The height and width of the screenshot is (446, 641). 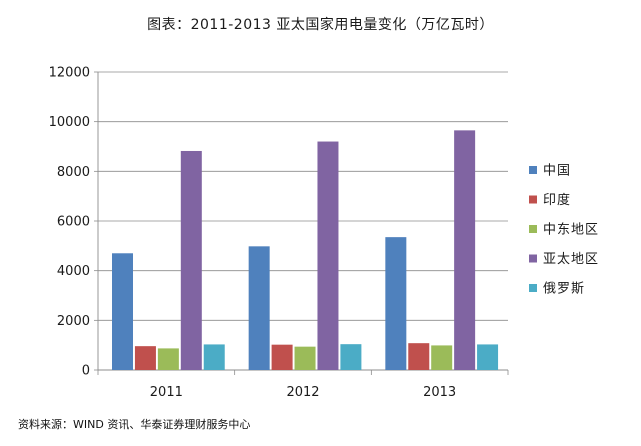 What do you see at coordinates (302, 392) in the screenshot?
I see `x-tick-label: 2012` at bounding box center [302, 392].